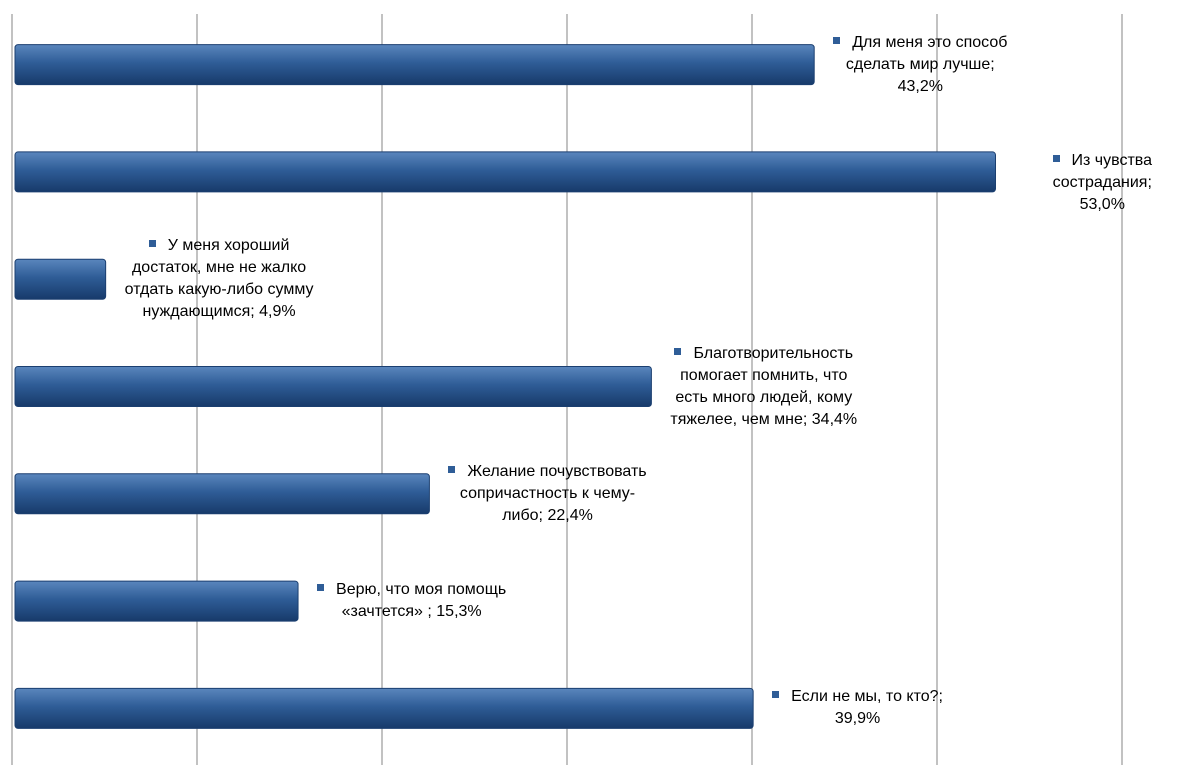  I want to click on data-label-6: Верю, что моя помощь «зачтется» ; 15,3%, so click(411, 601).